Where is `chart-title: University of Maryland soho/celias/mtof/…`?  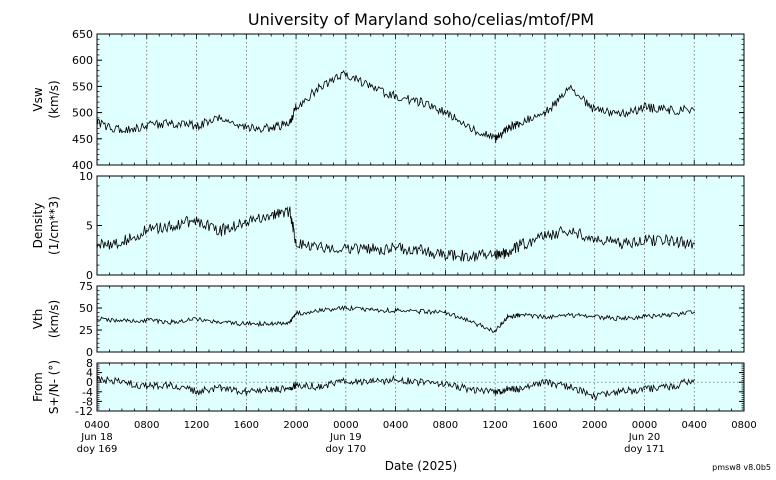
chart-title: University of Maryland soho/celias/mtof/… is located at coordinates (421, 19).